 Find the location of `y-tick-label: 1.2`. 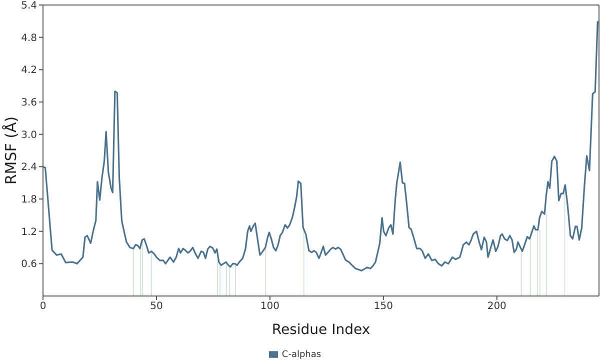

y-tick-label: 1.2 is located at coordinates (29, 232).